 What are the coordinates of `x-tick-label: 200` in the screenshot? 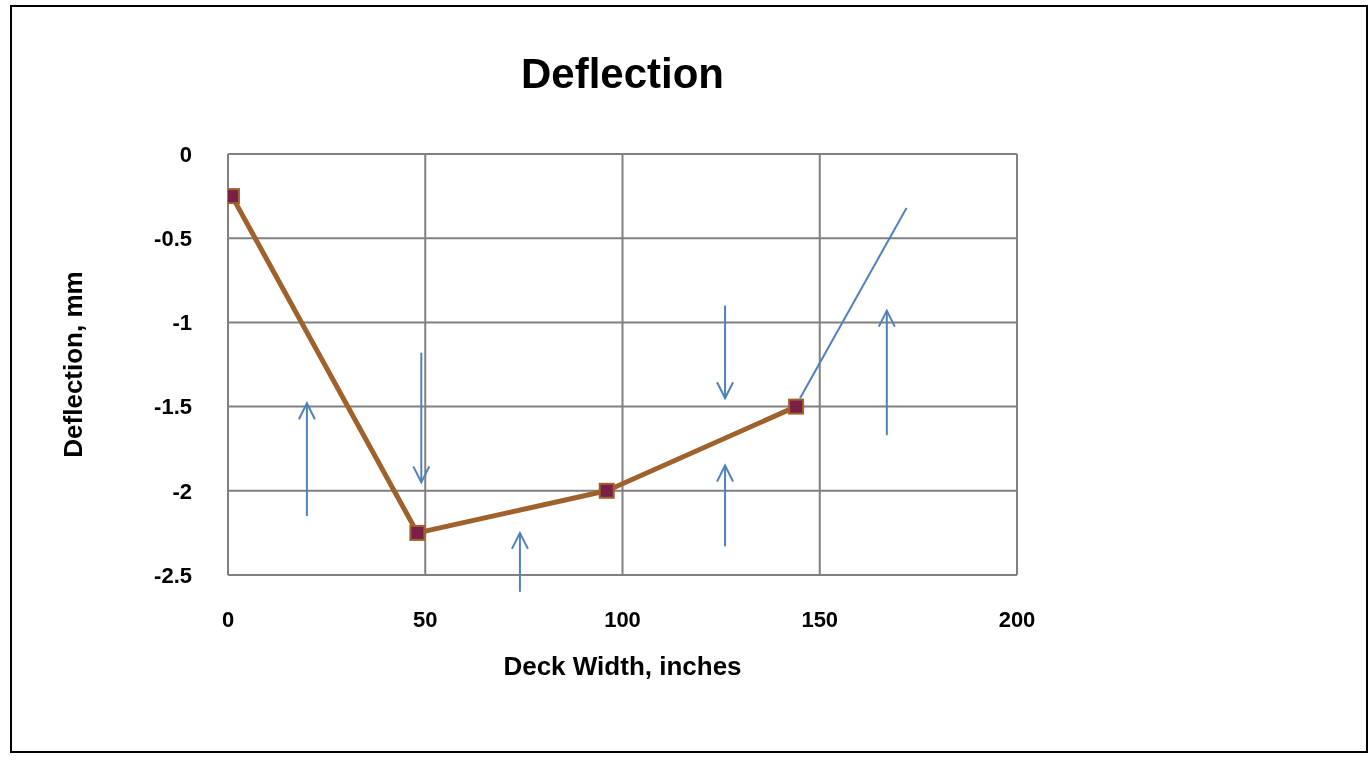 It's located at (1017, 619).